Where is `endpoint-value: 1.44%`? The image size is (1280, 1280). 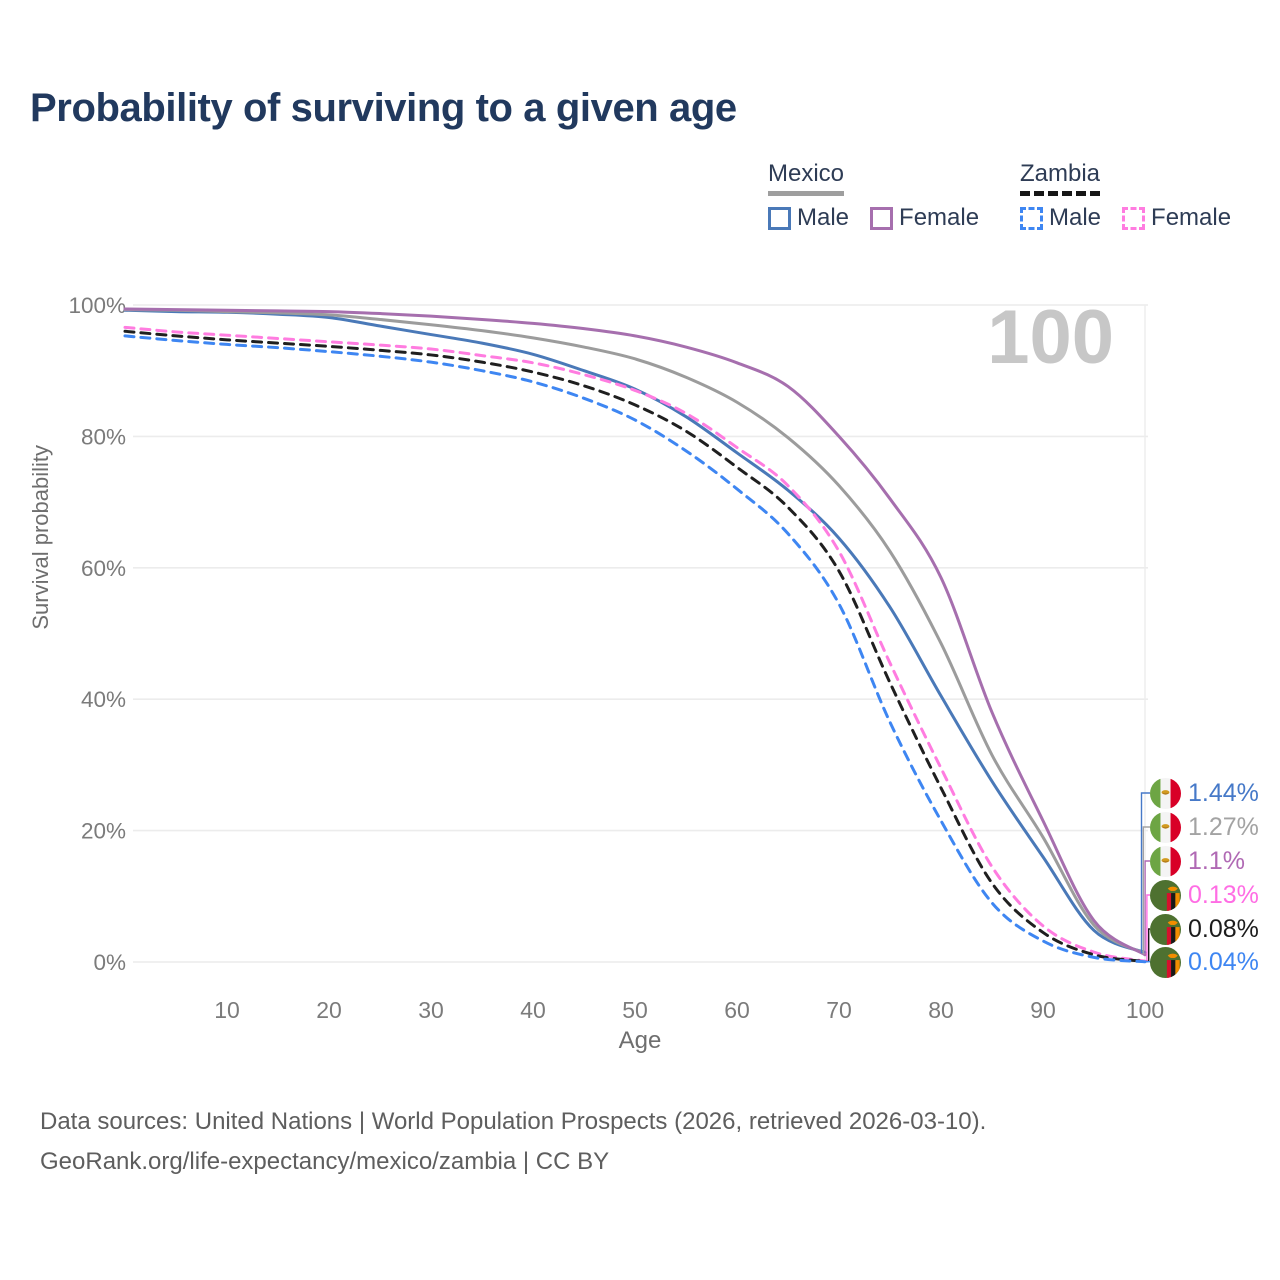 endpoint-value: 1.44% is located at coordinates (1223, 792).